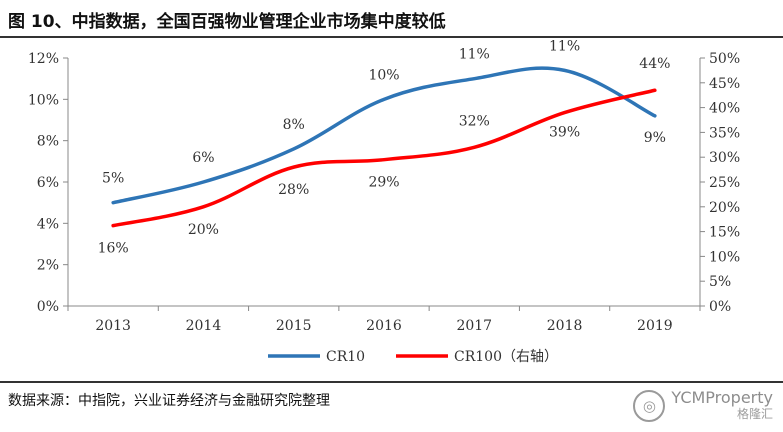 This screenshot has height=432, width=783. What do you see at coordinates (391, 37) in the screenshot?
I see `title-divider` at bounding box center [391, 37].